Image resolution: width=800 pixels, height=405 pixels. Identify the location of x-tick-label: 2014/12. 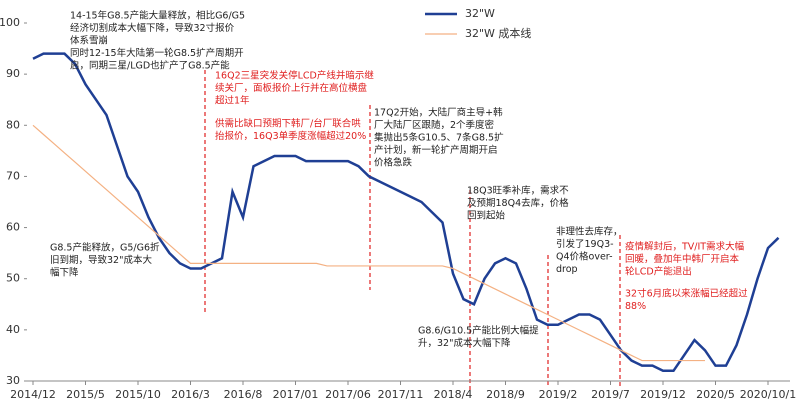
(33, 394).